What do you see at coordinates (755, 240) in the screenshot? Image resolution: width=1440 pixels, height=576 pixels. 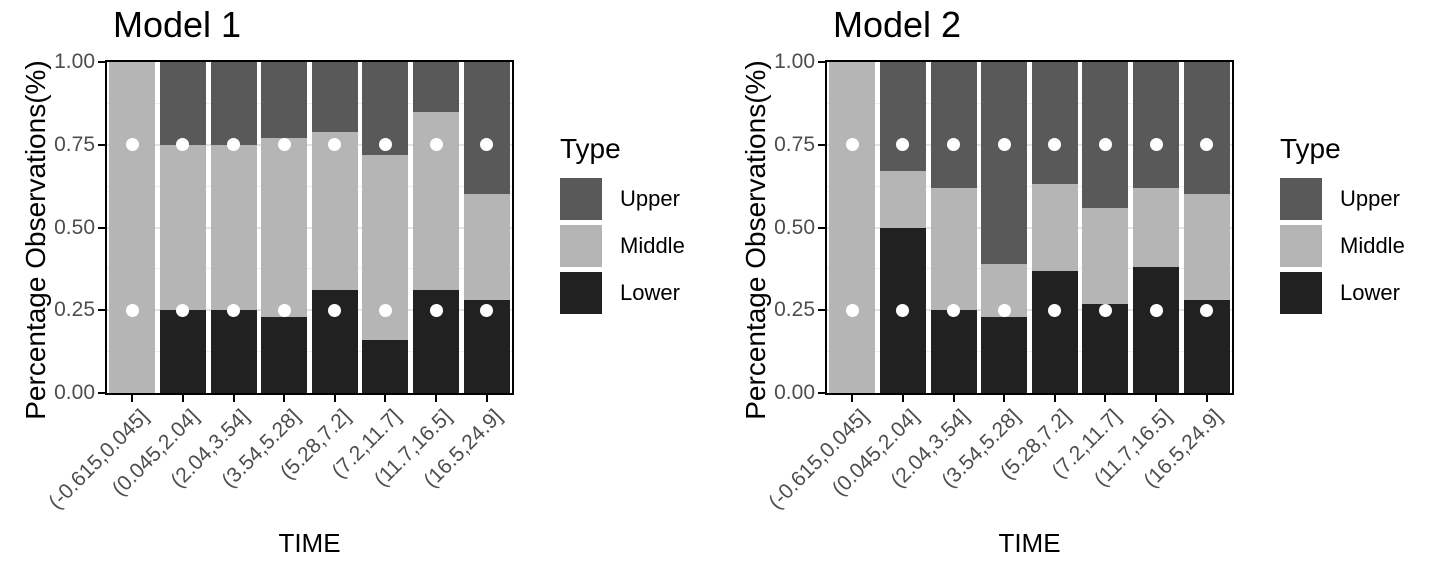 I see `y-axis-title: Percentage Observations(%)` at bounding box center [755, 240].